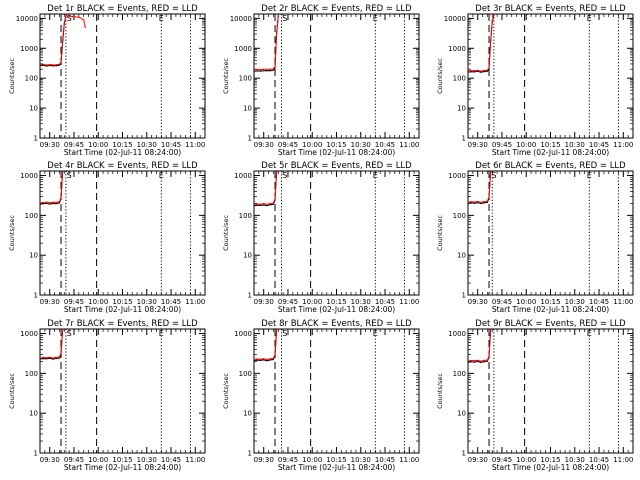 This screenshot has height=480, width=640. What do you see at coordinates (526, 460) in the screenshot?
I see `x-tick-label: 10:00` at bounding box center [526, 460].